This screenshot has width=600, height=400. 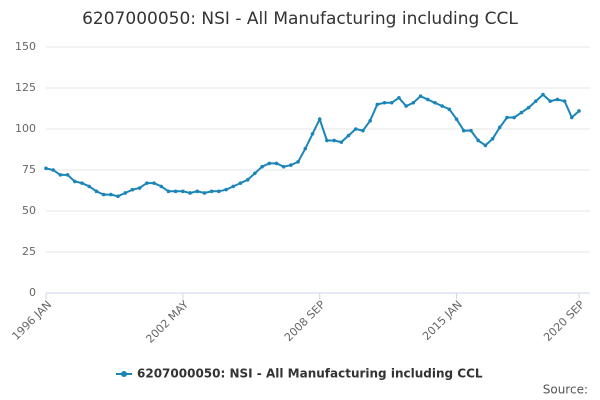 I want to click on y-tick-label: 150, so click(x=25, y=46).